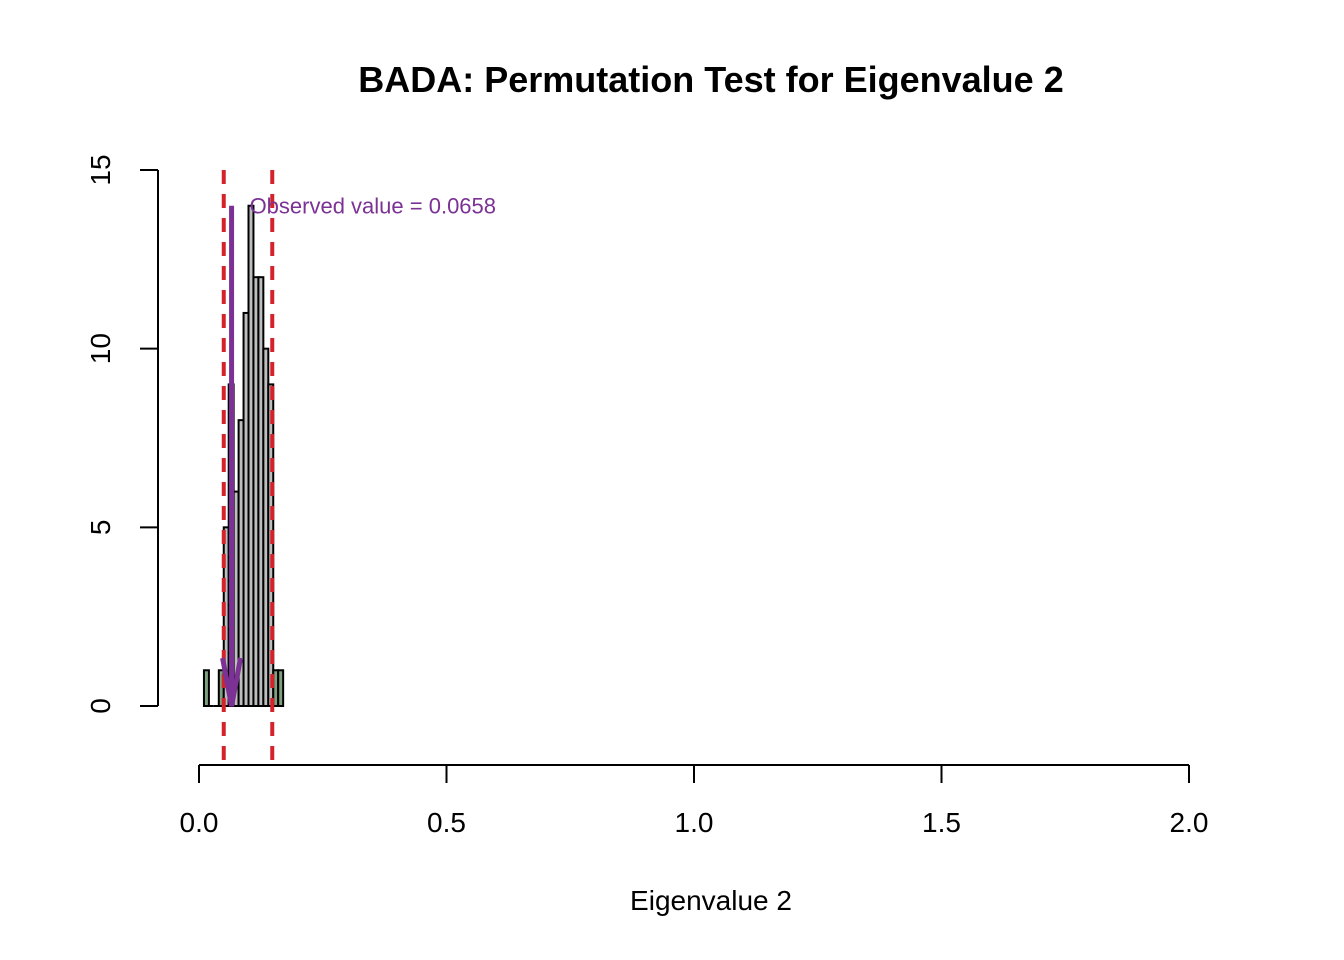  What do you see at coordinates (446, 822) in the screenshot?
I see `x-tick-label: 0.5` at bounding box center [446, 822].